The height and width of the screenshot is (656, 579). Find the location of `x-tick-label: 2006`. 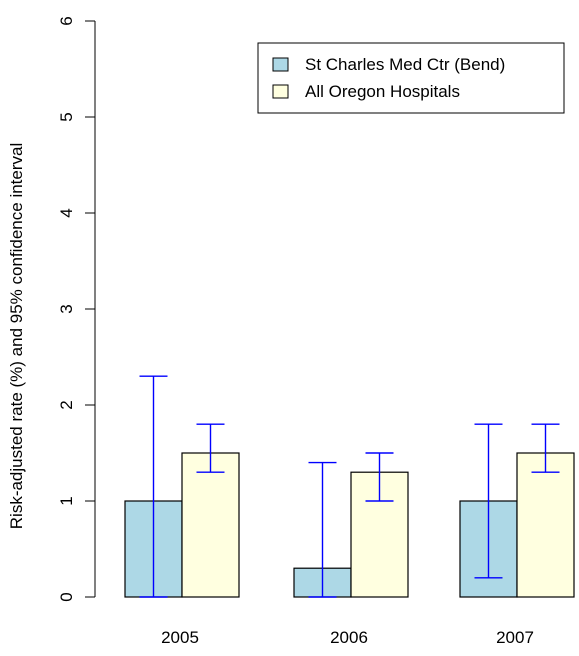

x-tick-label: 2006 is located at coordinates (349, 637).